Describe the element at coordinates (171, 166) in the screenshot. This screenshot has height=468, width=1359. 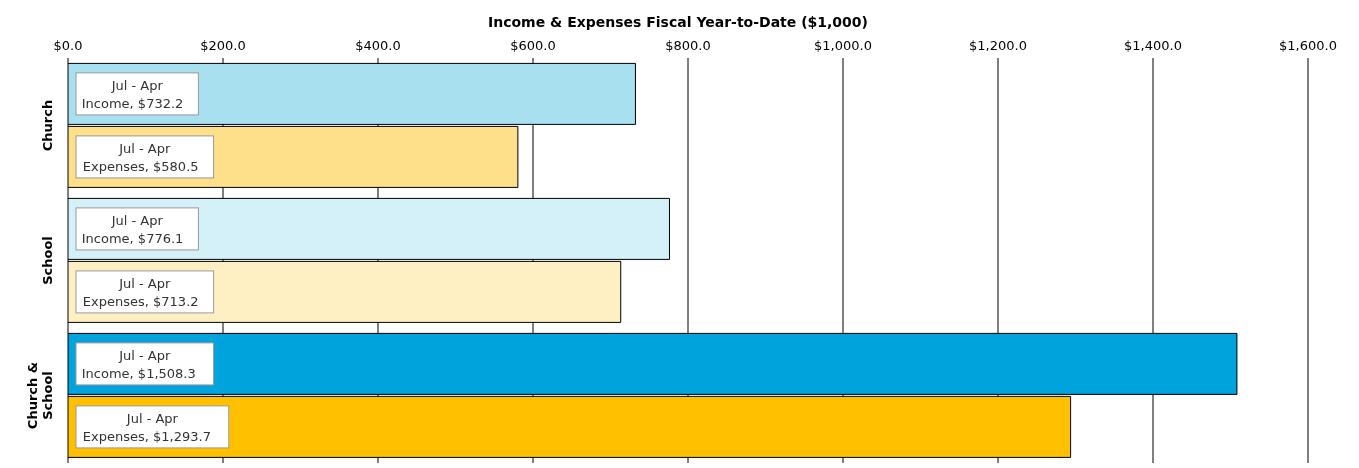
I see `data-label: , $580.5` at that location.